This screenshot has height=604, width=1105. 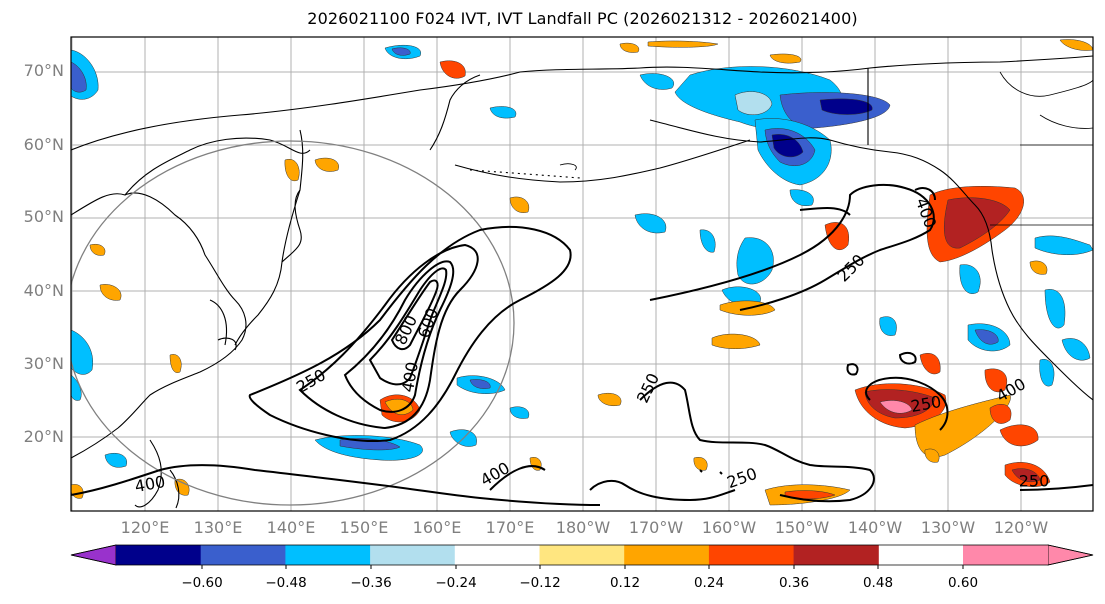 What do you see at coordinates (93, 555) in the screenshot?
I see `colorbar-extend-min` at bounding box center [93, 555].